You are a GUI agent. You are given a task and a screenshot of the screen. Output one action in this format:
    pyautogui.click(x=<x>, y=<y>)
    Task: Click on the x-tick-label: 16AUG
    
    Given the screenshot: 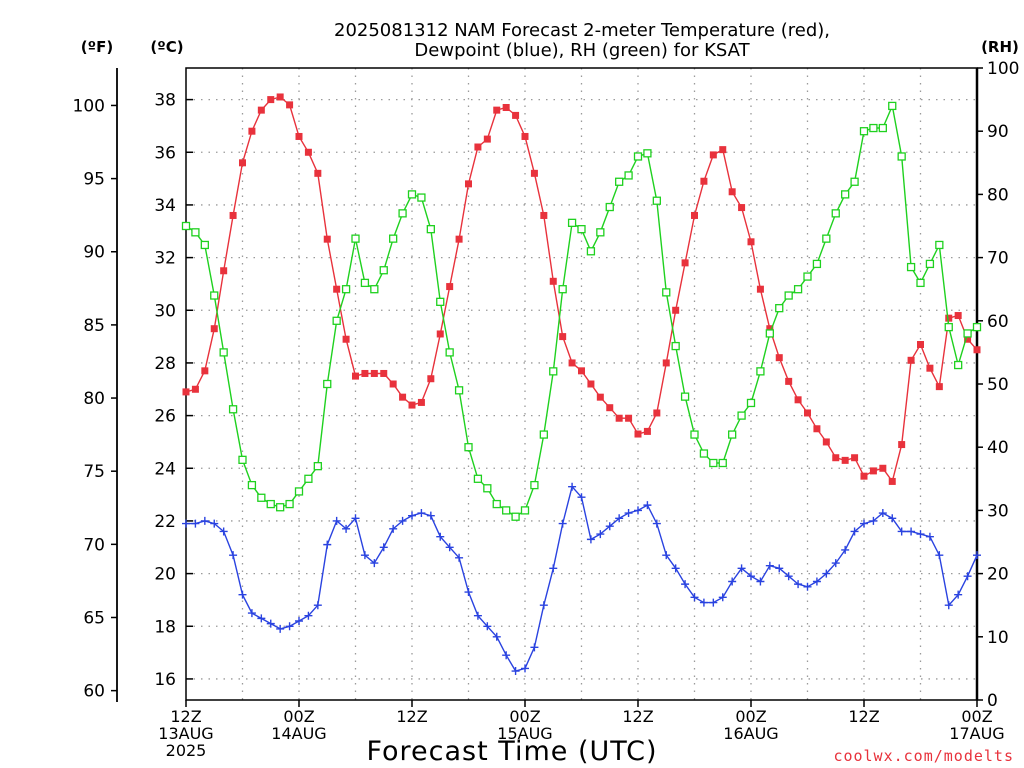 What is the action you would take?
    pyautogui.click(x=750, y=733)
    